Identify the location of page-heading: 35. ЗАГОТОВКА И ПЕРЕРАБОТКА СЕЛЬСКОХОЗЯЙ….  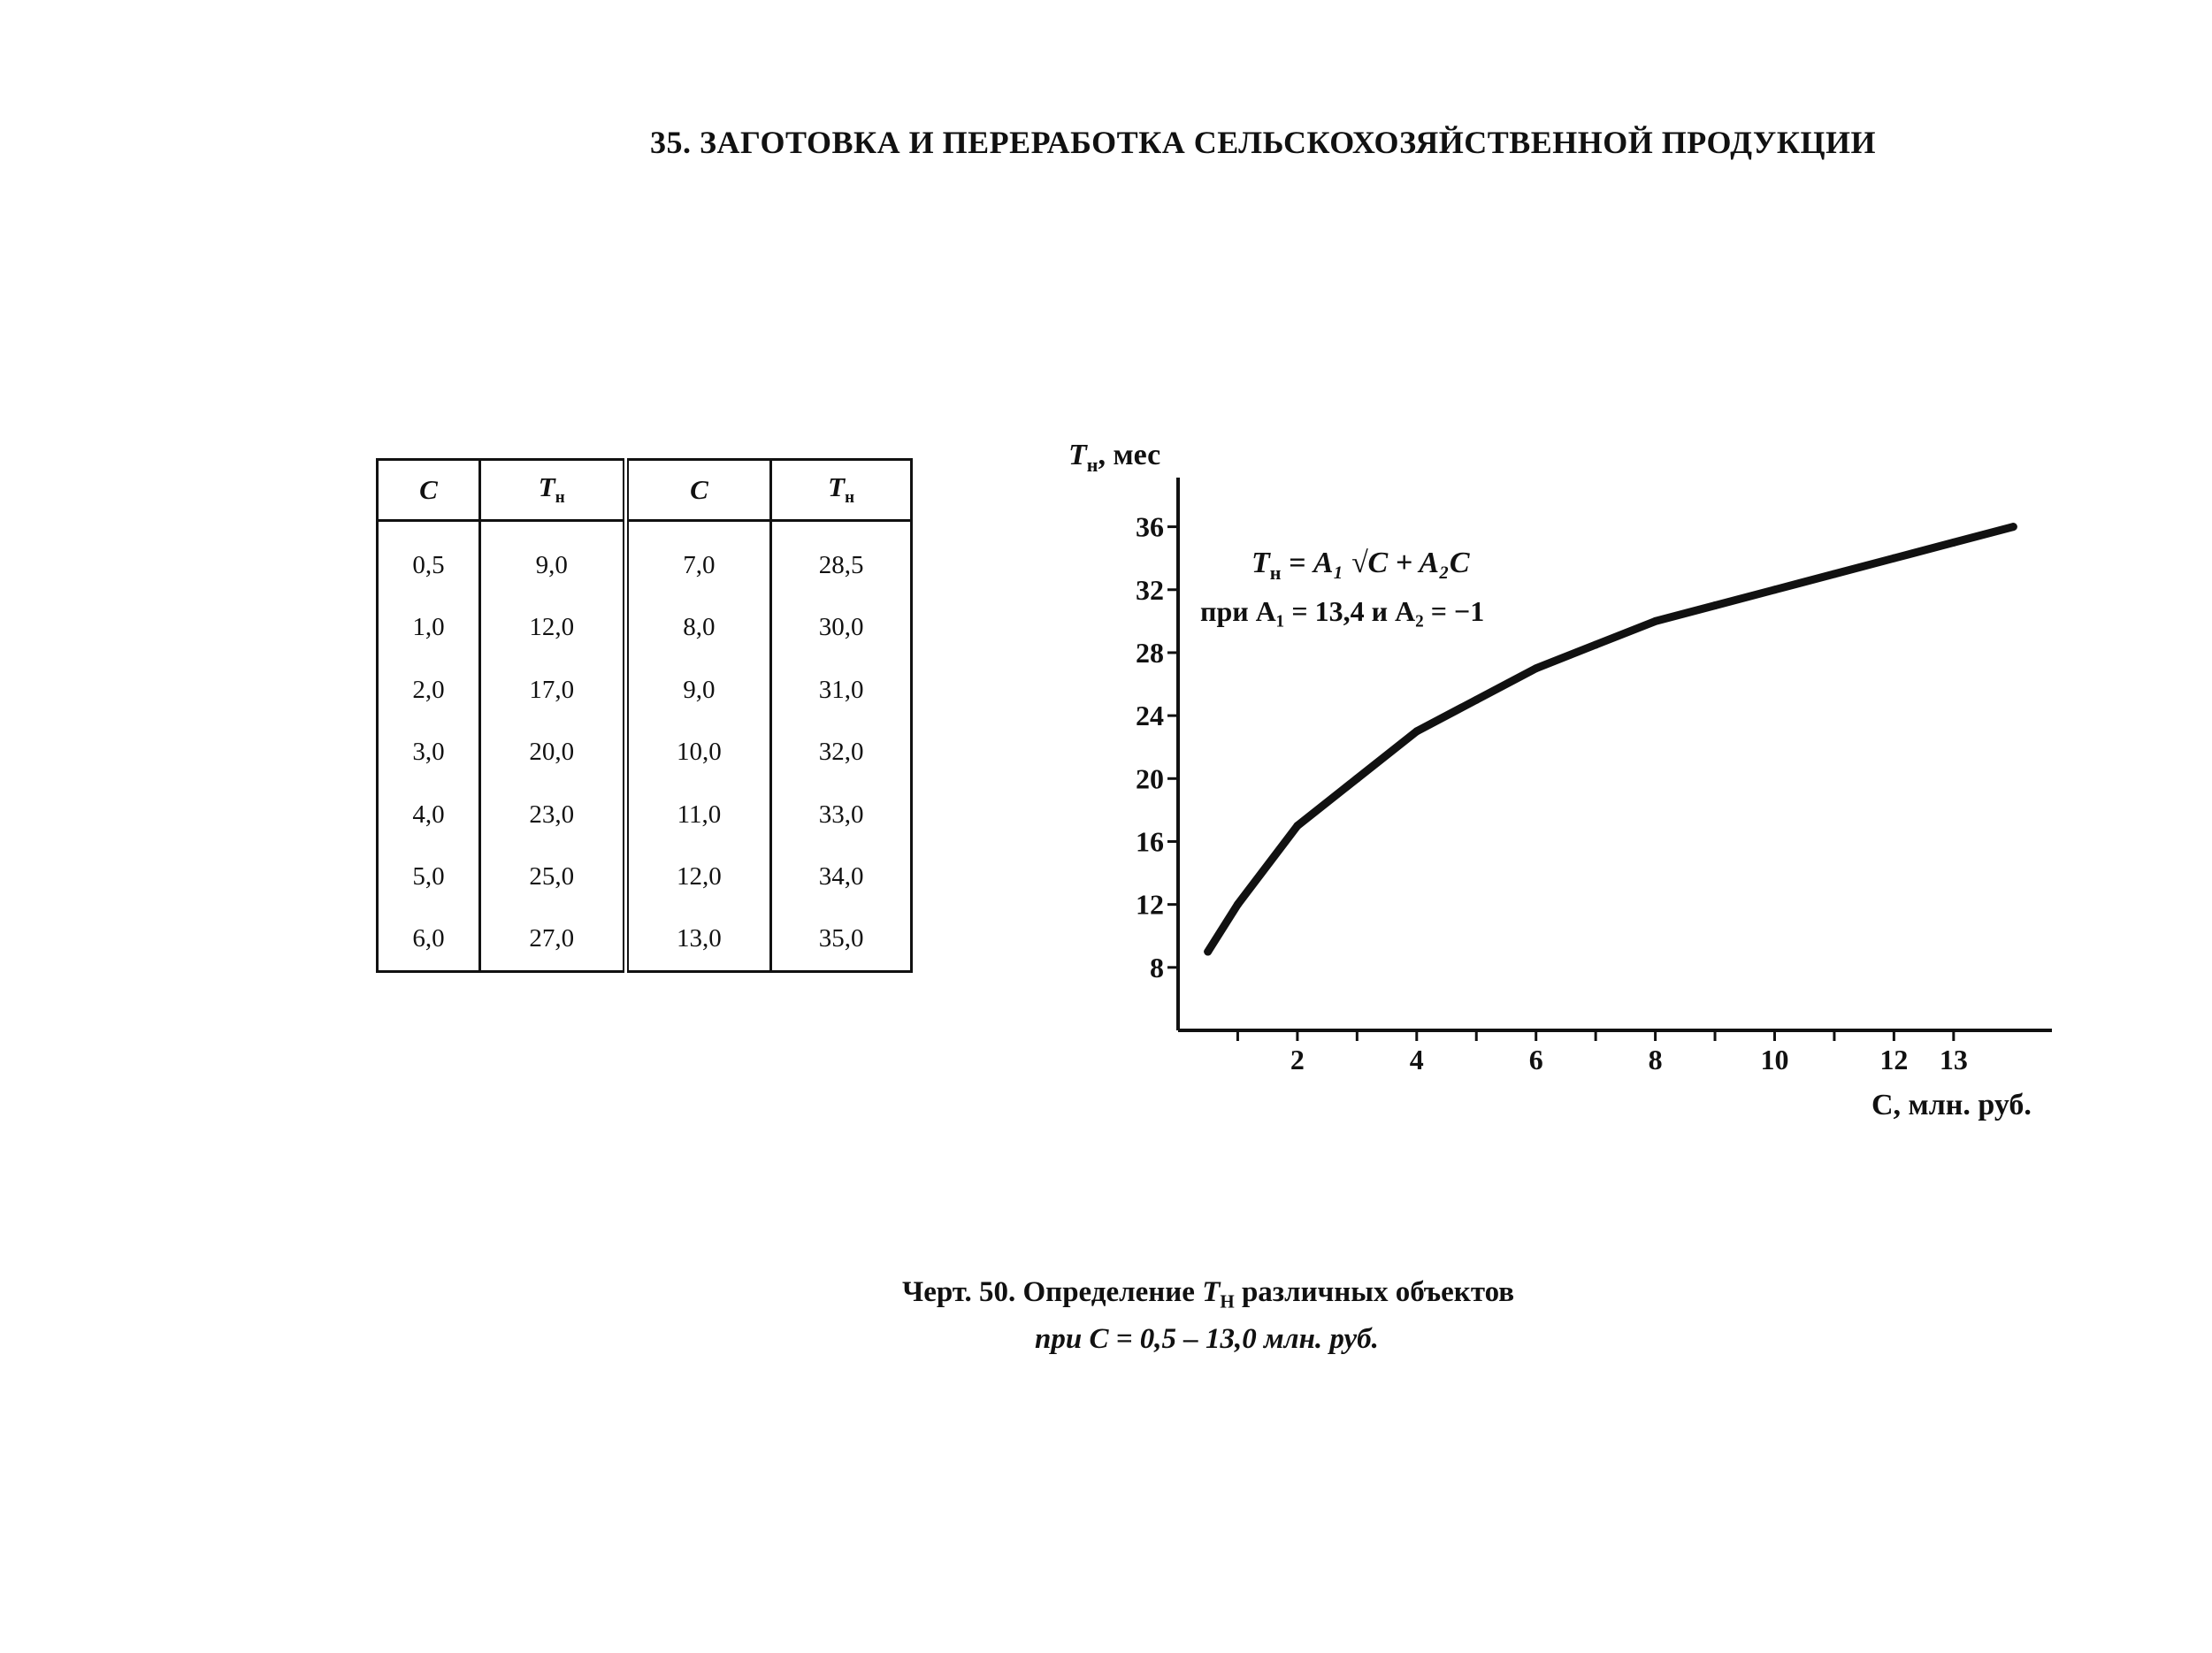
(1263, 142).